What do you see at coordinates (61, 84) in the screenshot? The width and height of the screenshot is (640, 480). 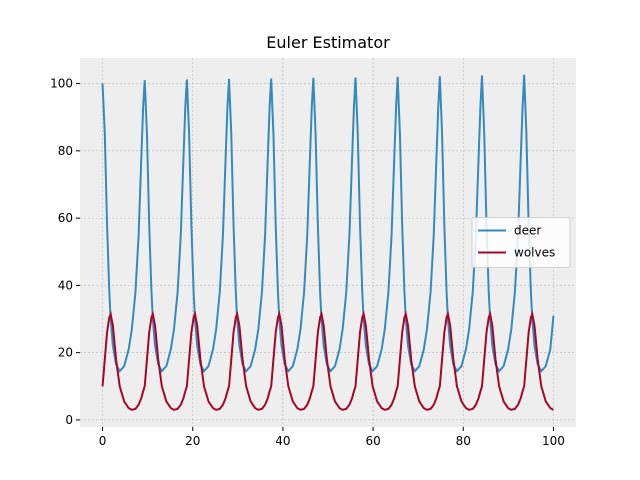 I see `y-tick-label: 100` at bounding box center [61, 84].